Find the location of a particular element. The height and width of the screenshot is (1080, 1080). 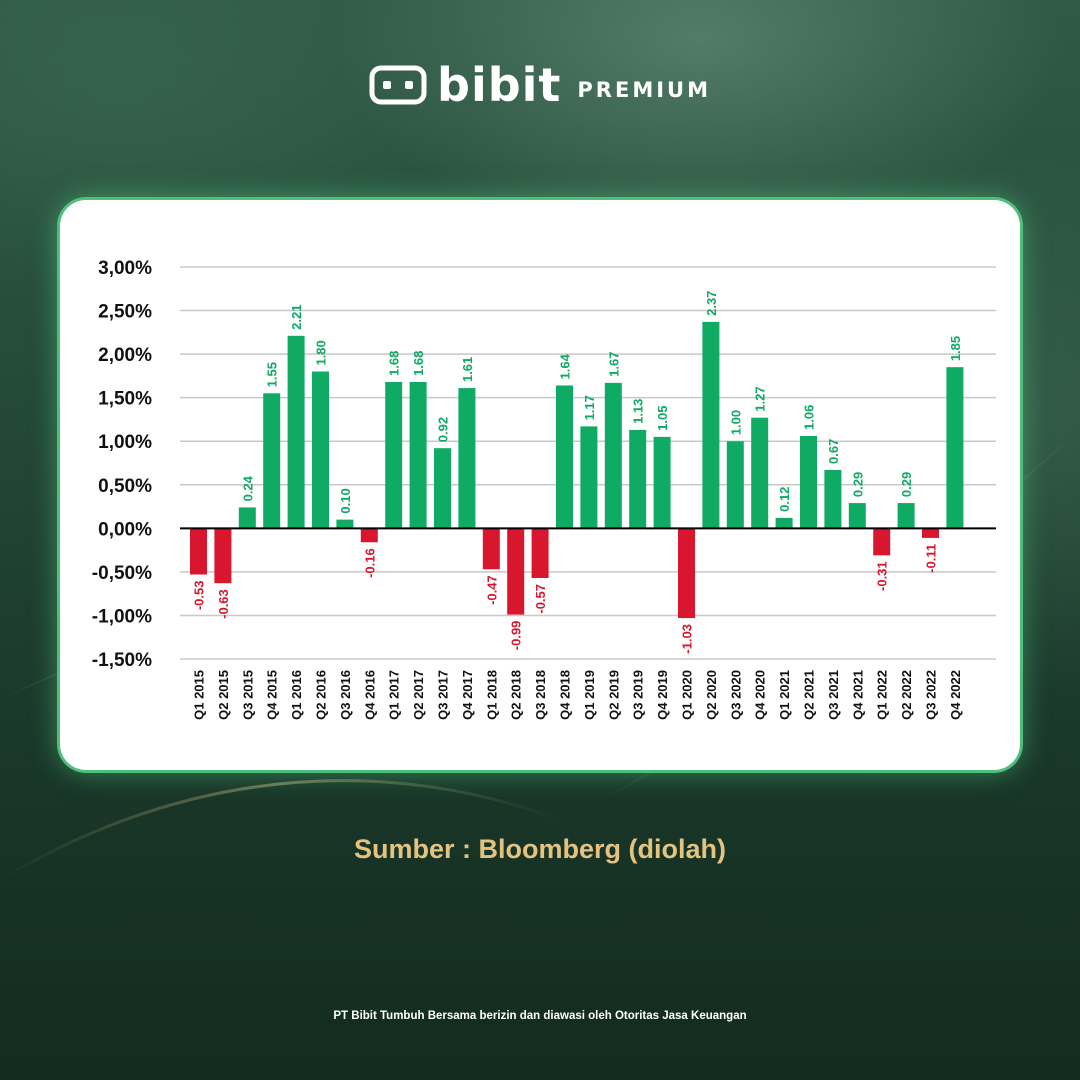

x-tick-label: Q4 2020 is located at coordinates (760, 695).